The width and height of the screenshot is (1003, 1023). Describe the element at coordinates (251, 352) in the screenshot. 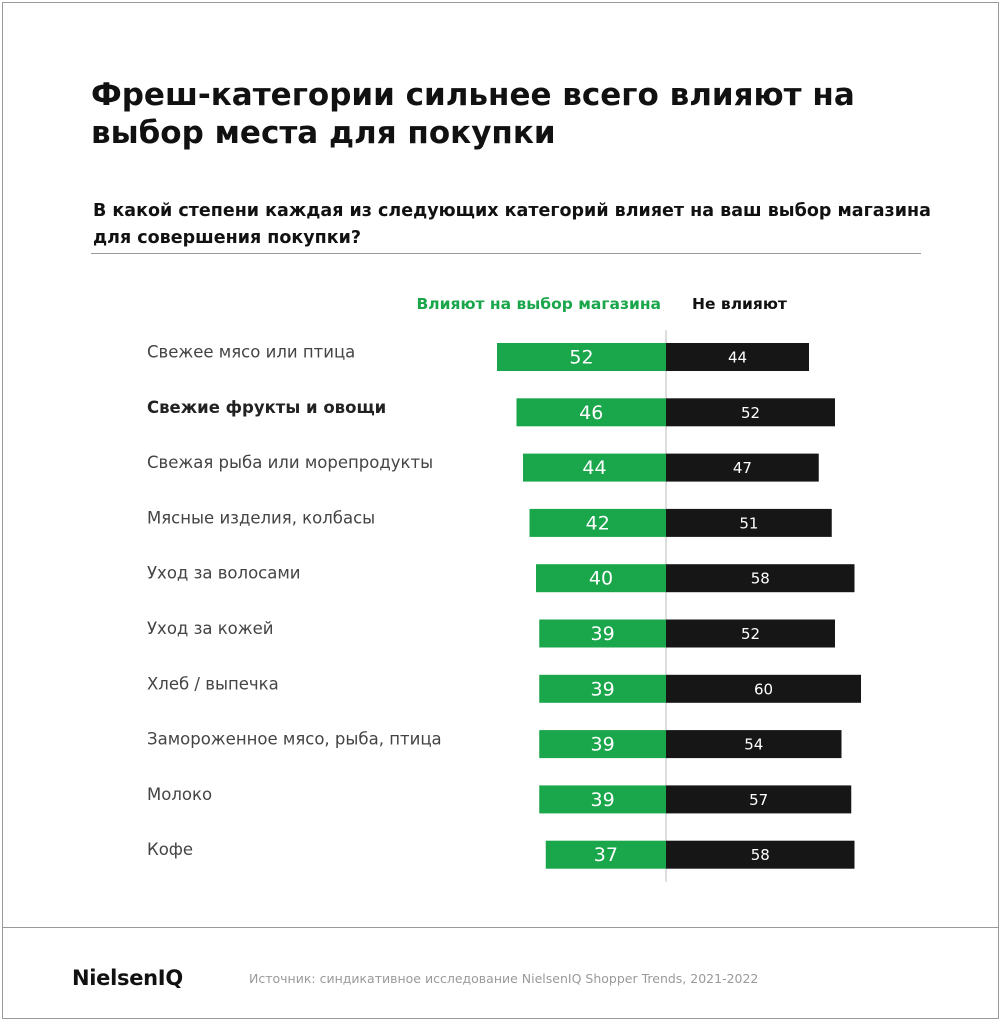

I see `category-label: Свежее мясо или птица` at that location.